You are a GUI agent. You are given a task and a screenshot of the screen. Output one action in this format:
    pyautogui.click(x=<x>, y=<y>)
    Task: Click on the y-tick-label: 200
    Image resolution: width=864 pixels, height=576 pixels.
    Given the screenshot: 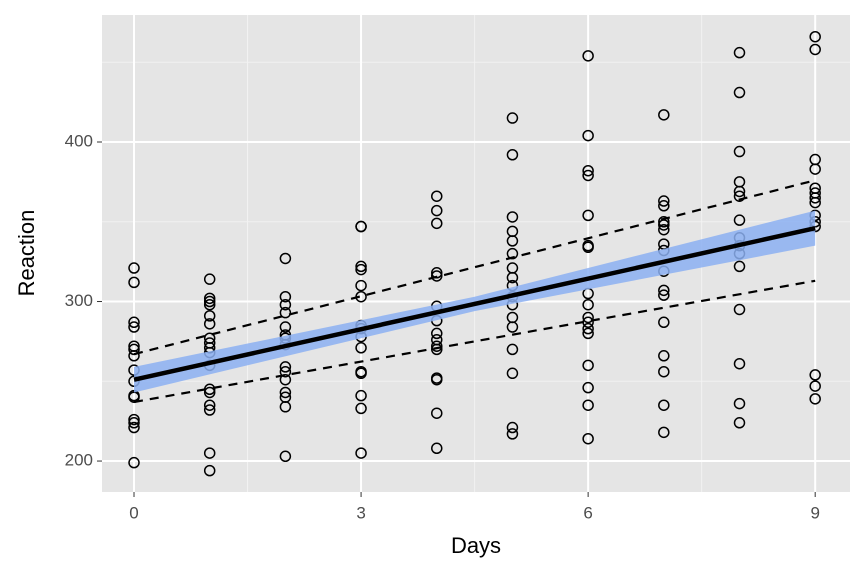 What is the action you would take?
    pyautogui.click(x=79, y=460)
    